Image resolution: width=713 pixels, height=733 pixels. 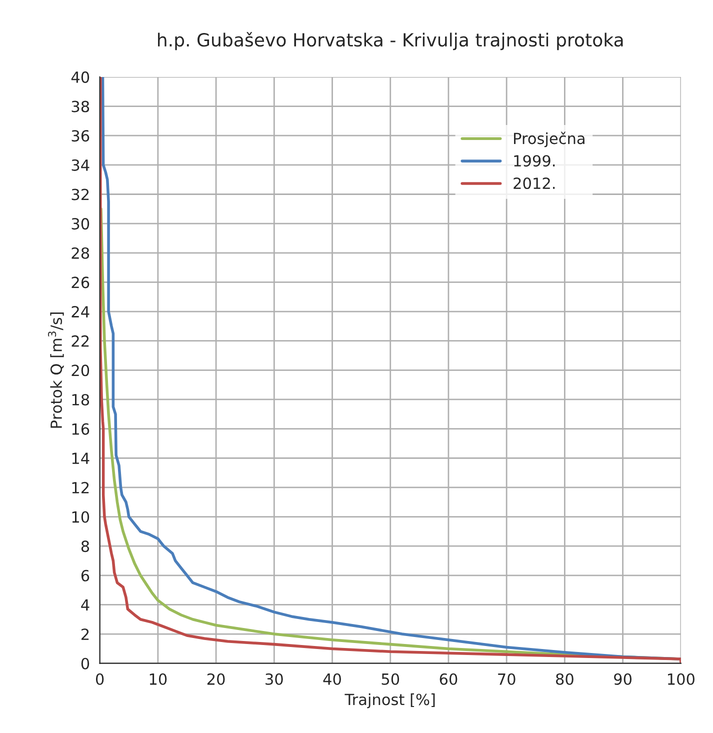 I want to click on y-tick-label: 20, so click(x=81, y=370).